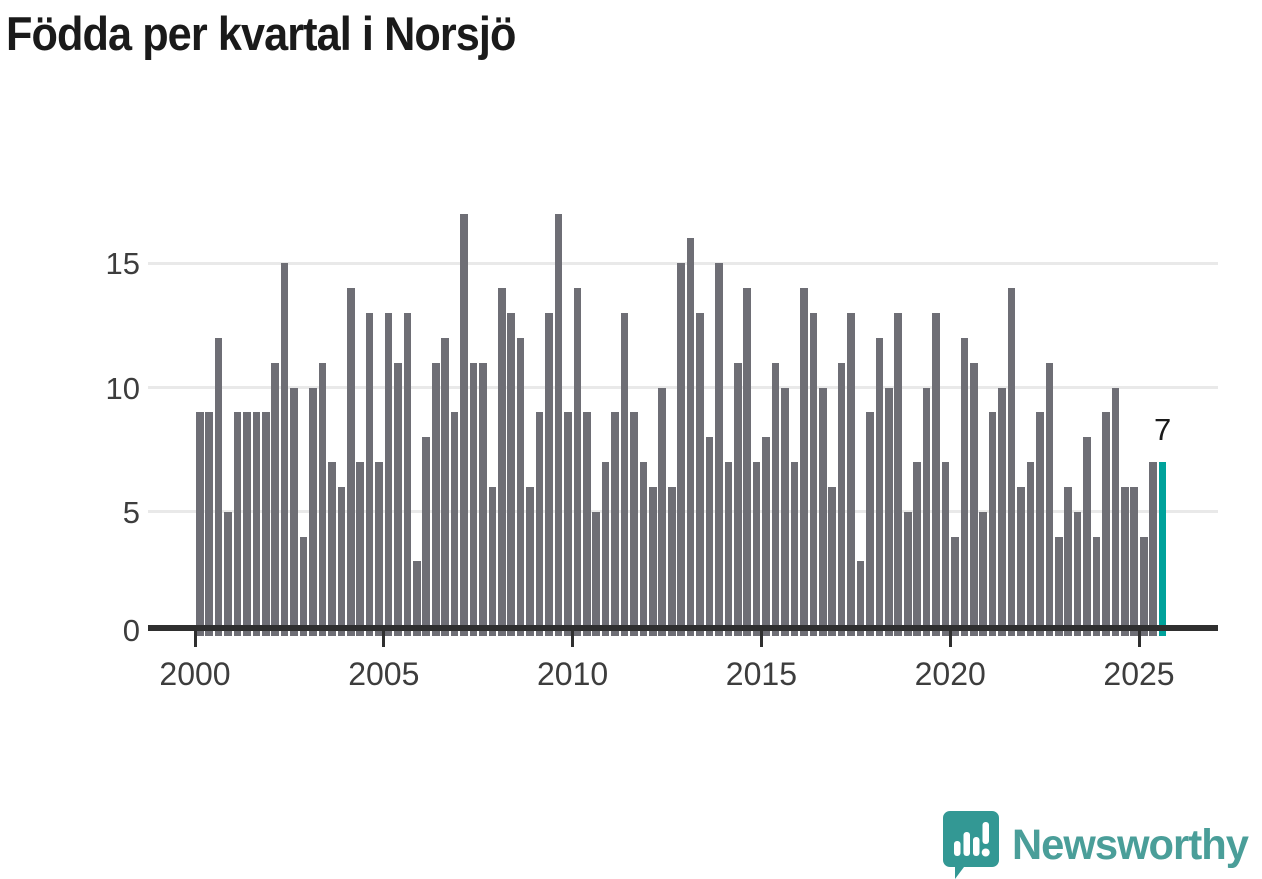  Describe the element at coordinates (1162, 549) in the screenshot. I see `highlight-bar` at that location.